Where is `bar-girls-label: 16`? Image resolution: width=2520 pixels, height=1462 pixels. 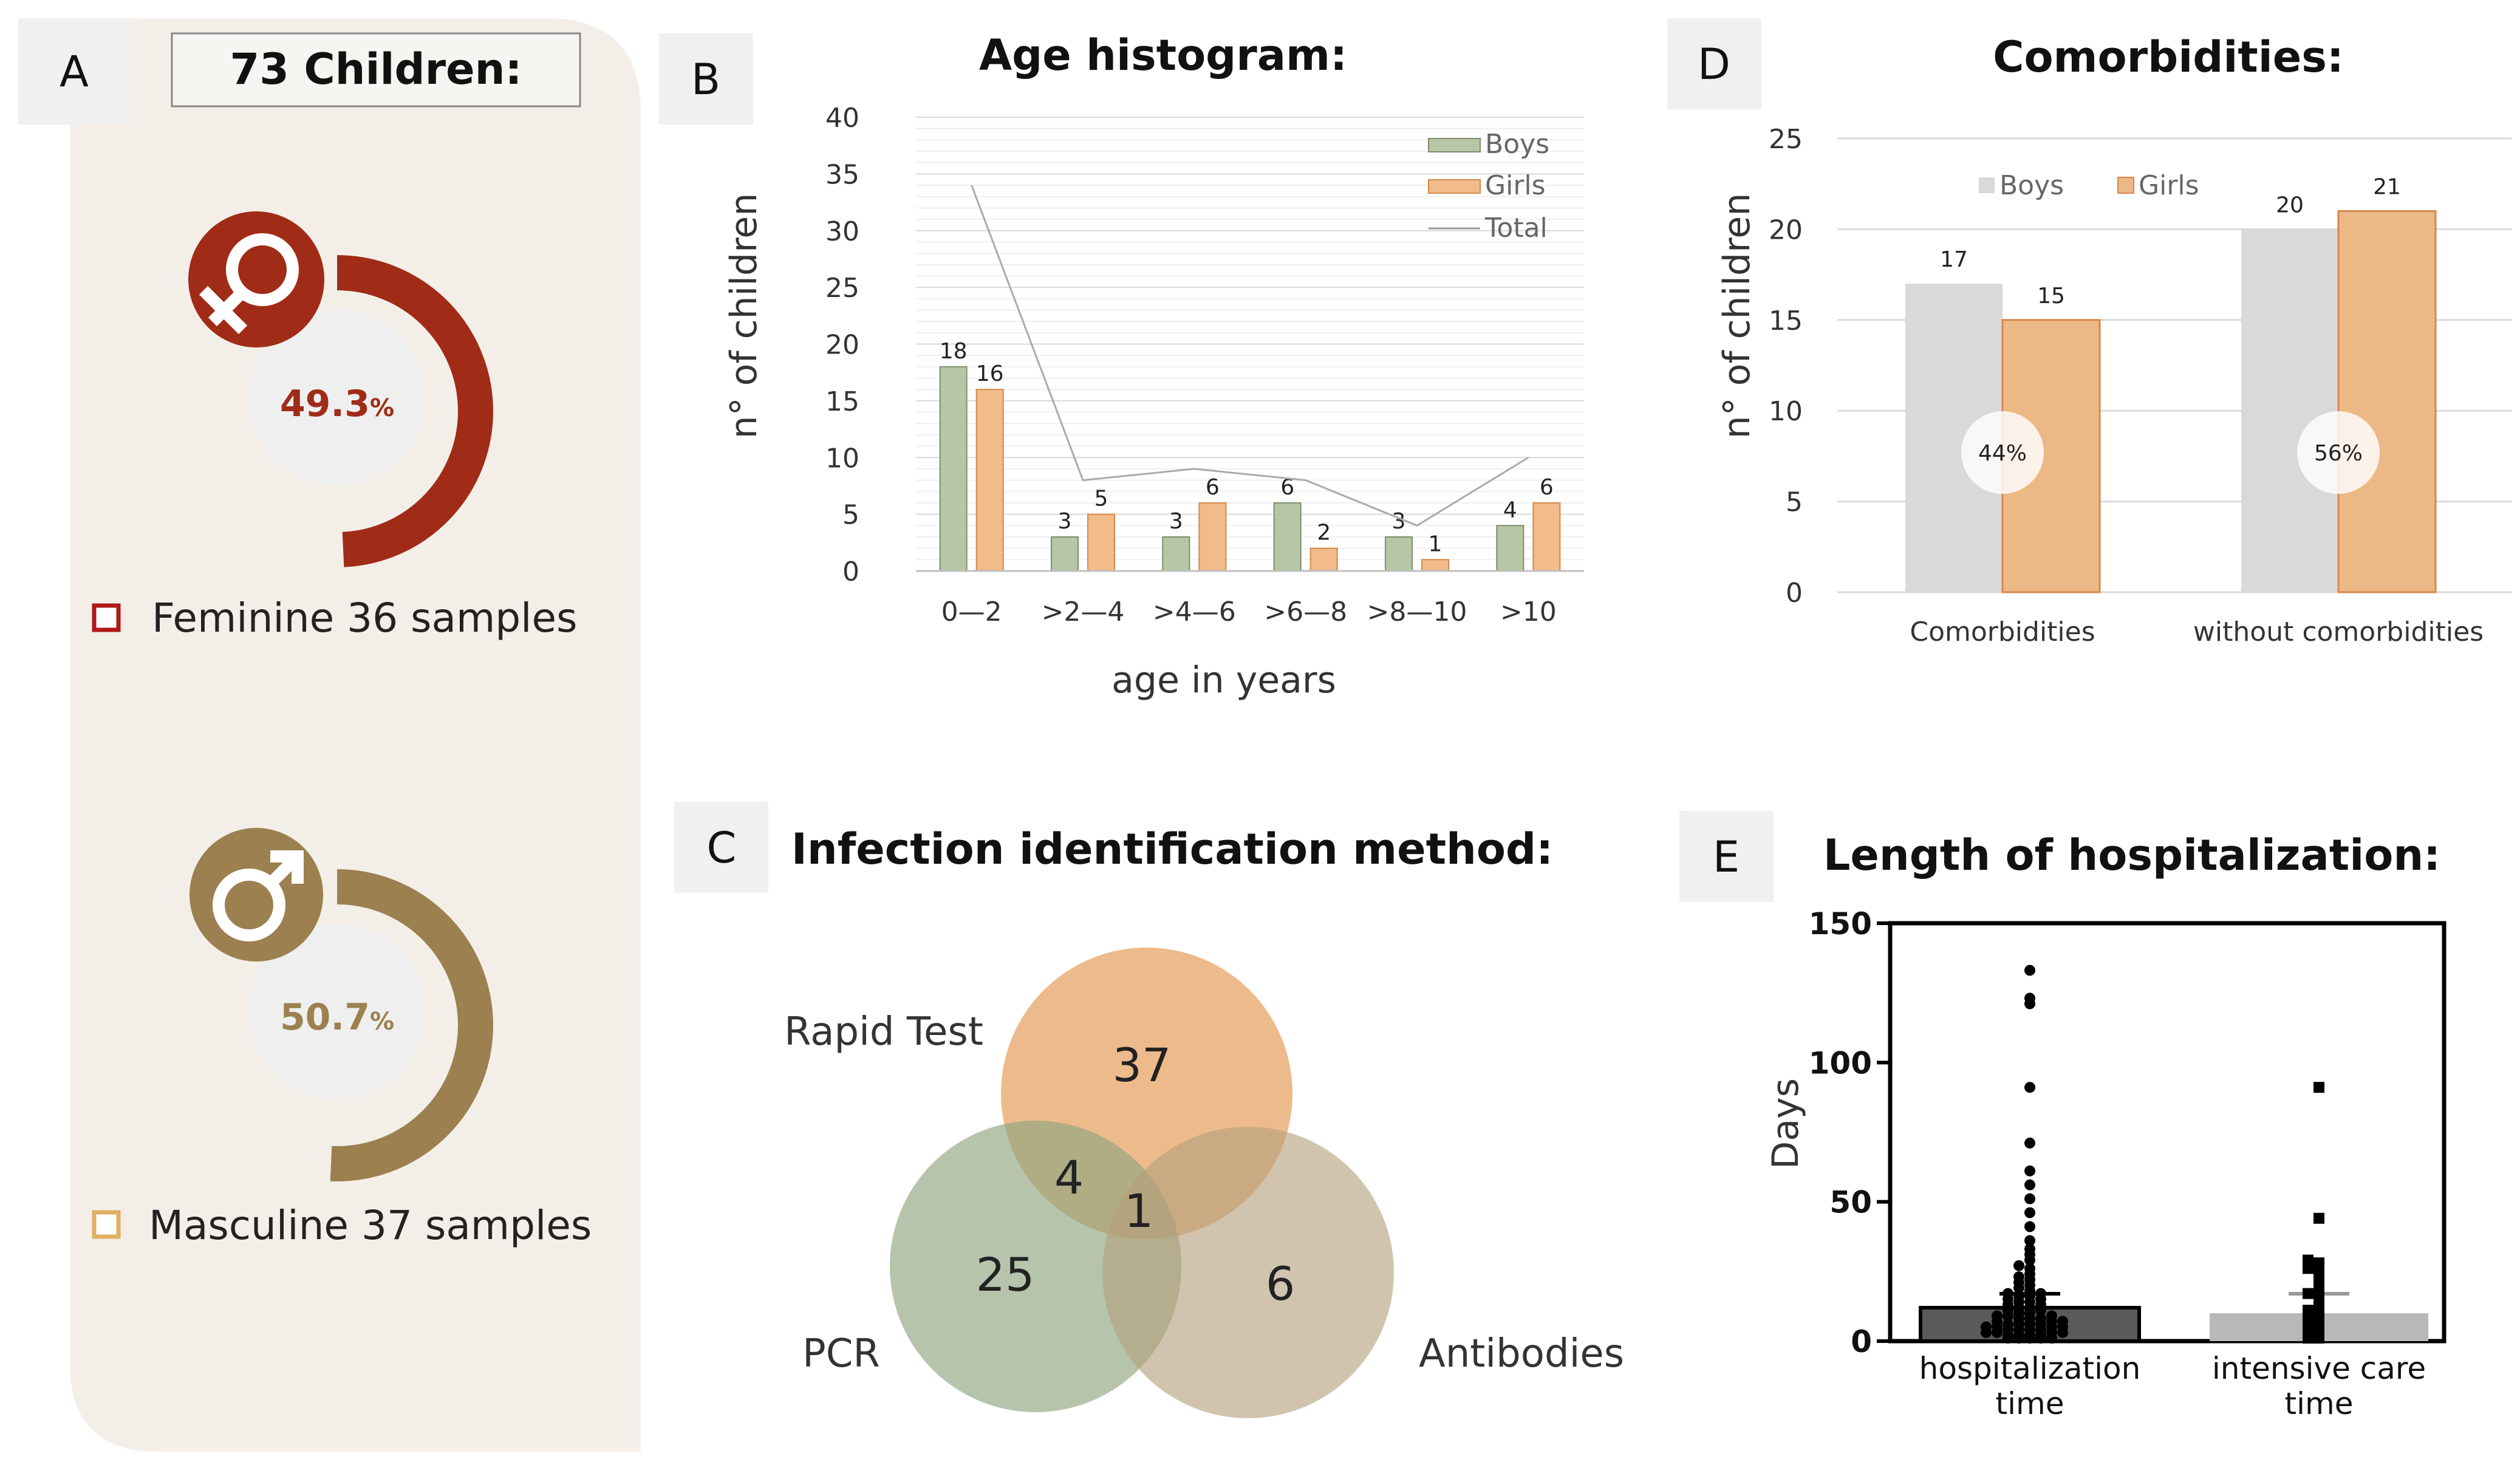 bar-girls-label: 16 is located at coordinates (990, 373).